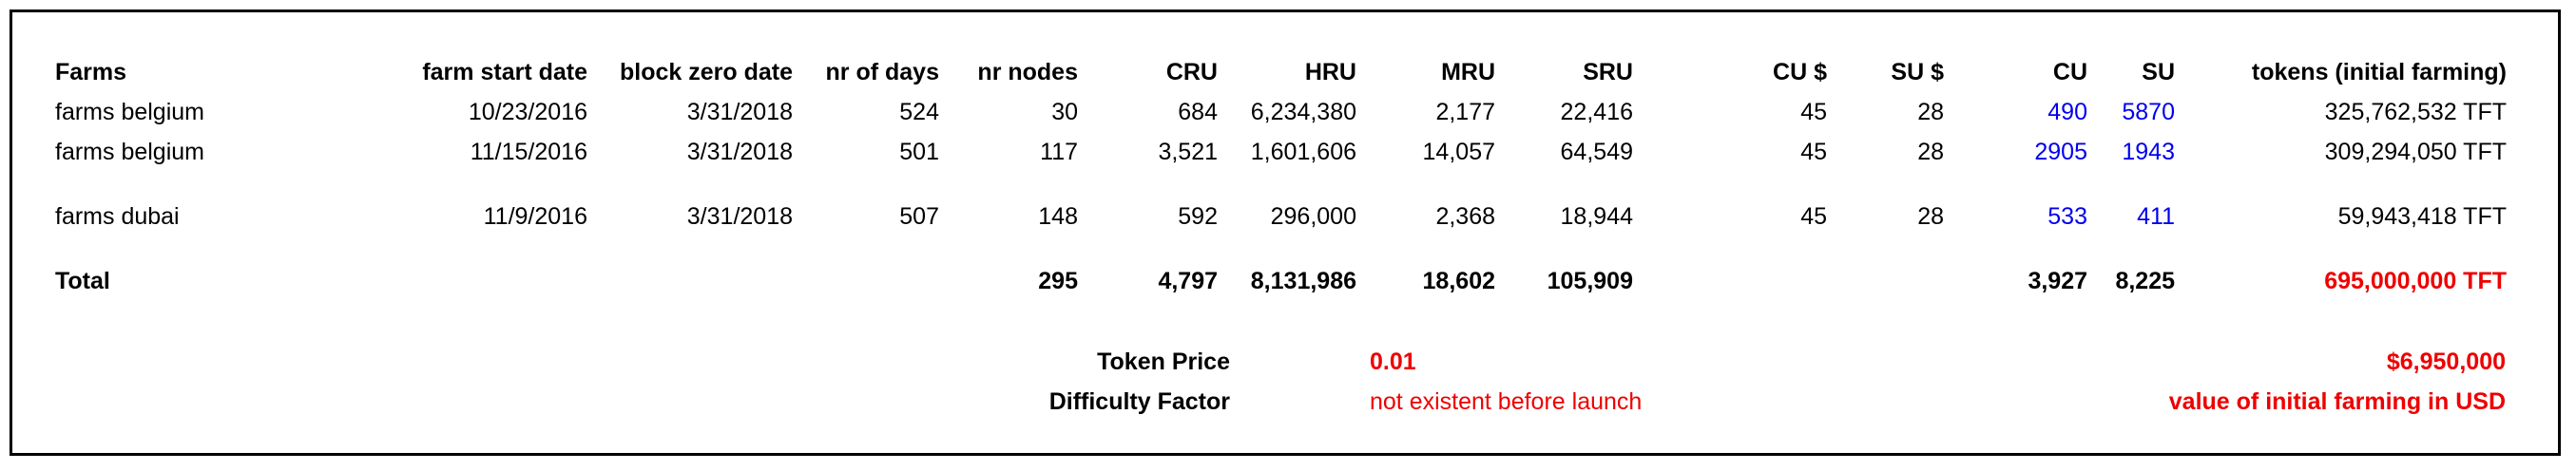 The height and width of the screenshot is (471, 2576). What do you see at coordinates (528, 112) in the screenshot?
I see `table-cell-farm-start-date: 10/23/2016` at bounding box center [528, 112].